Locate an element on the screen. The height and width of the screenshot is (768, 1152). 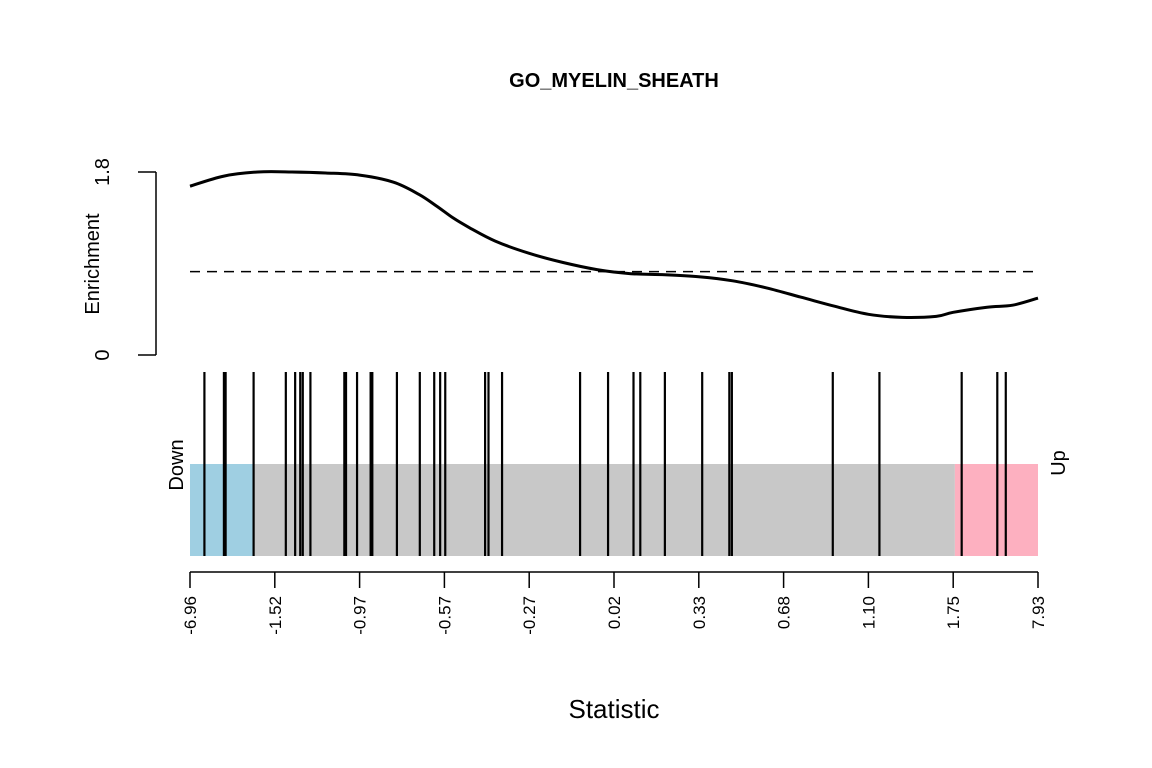
x-tick-label: 0.02 is located at coordinates (614, 612).